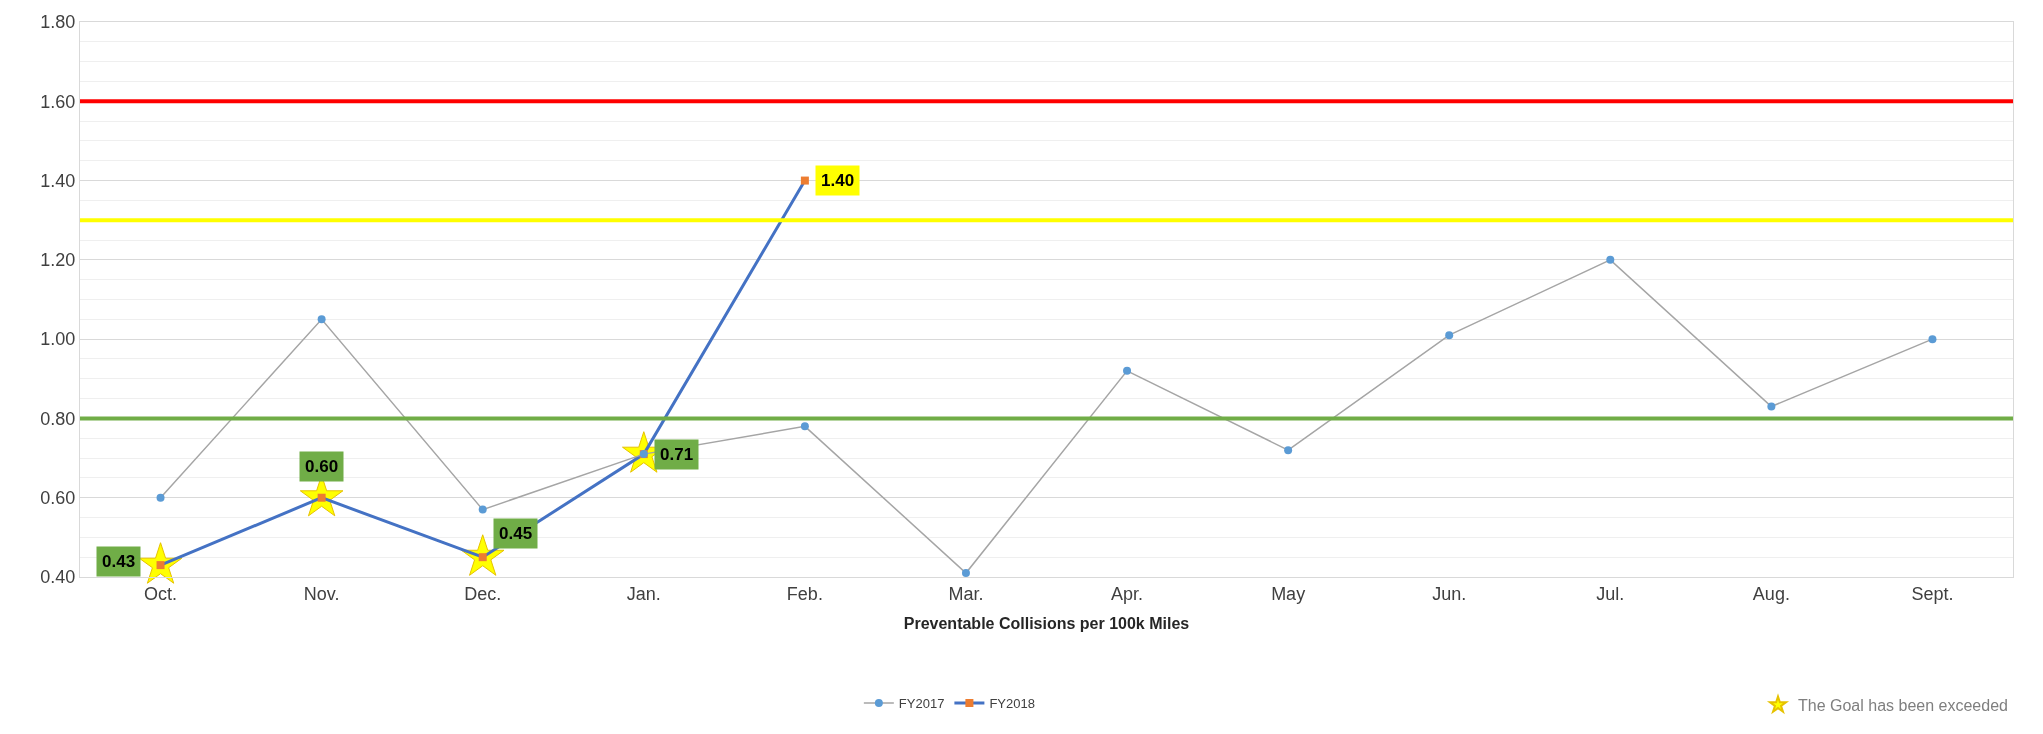  I want to click on x-tick-label: Aug., so click(1771, 593).